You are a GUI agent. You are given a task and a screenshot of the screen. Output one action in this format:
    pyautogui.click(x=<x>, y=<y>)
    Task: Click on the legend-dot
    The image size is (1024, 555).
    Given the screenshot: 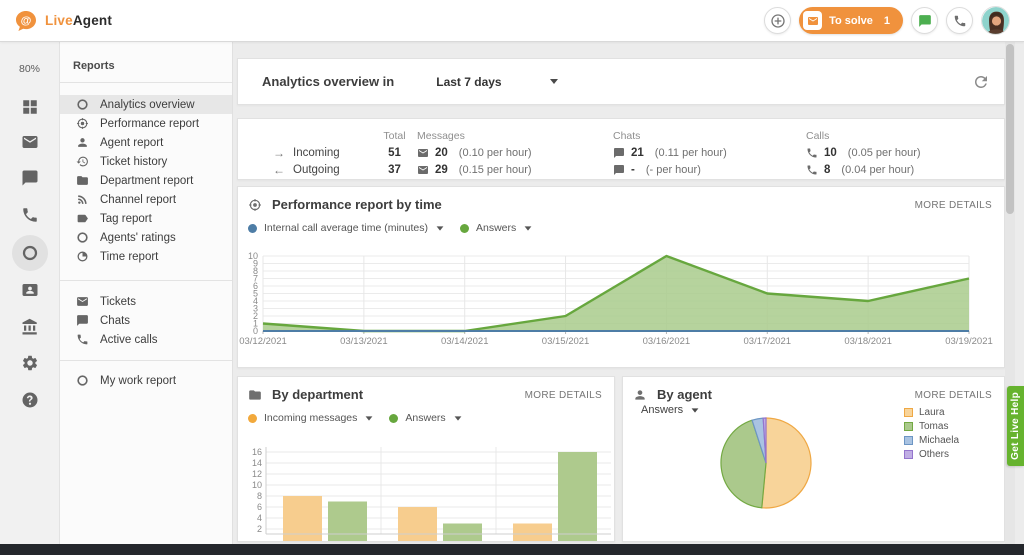 What is the action you would take?
    pyautogui.click(x=252, y=418)
    